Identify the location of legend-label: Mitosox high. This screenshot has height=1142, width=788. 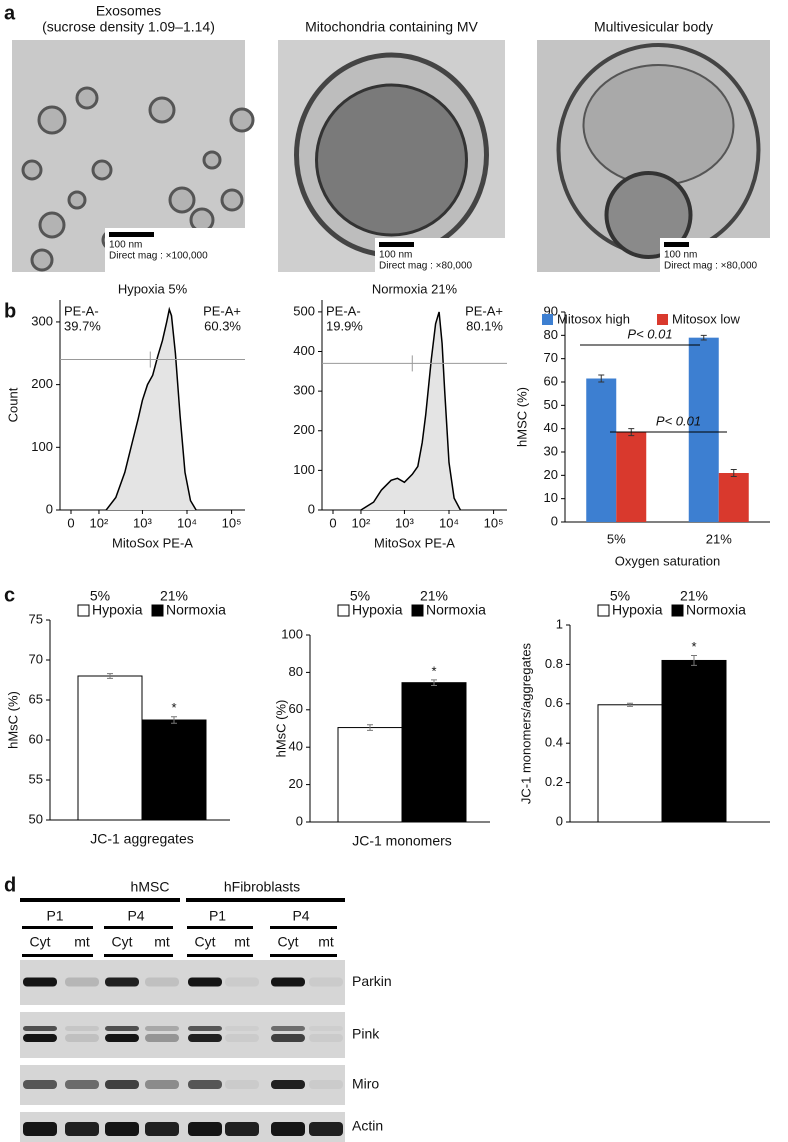
(593, 318).